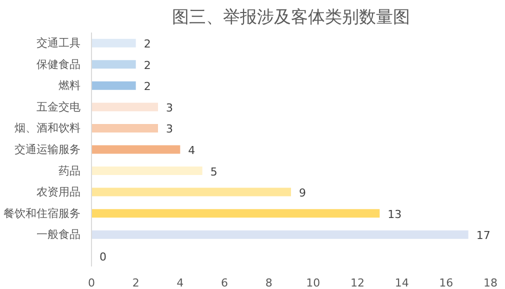  Describe the element at coordinates (395, 214) in the screenshot. I see `data-label: 13` at that location.